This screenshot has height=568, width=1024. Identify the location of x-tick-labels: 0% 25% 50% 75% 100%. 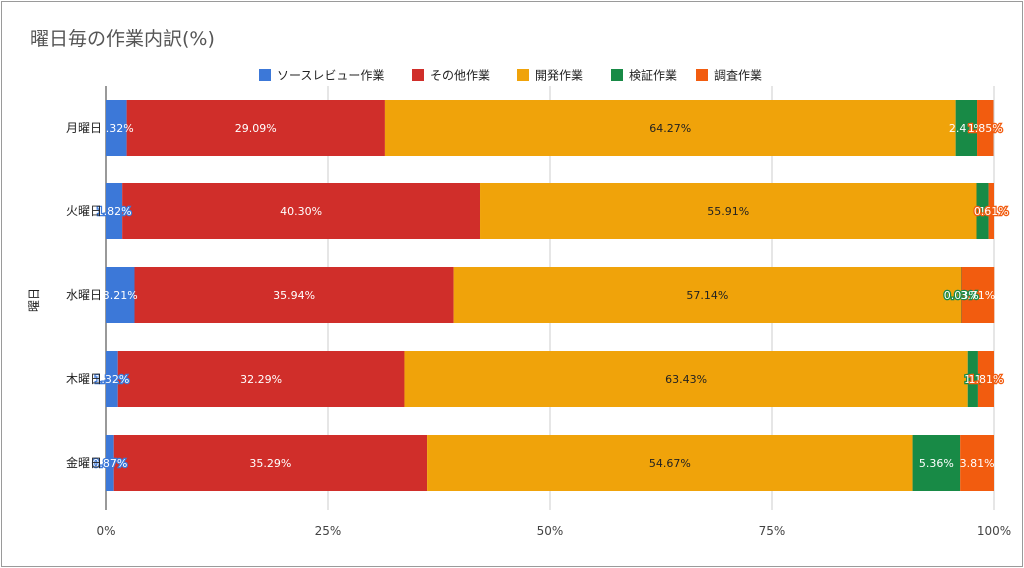
(553, 531).